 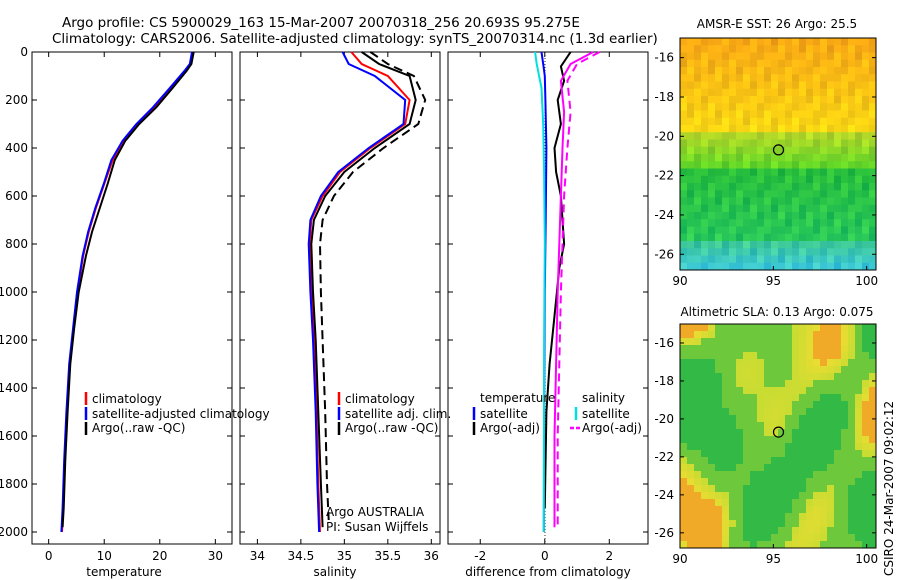 I want to click on x-tick-label: -2, so click(x=480, y=556).